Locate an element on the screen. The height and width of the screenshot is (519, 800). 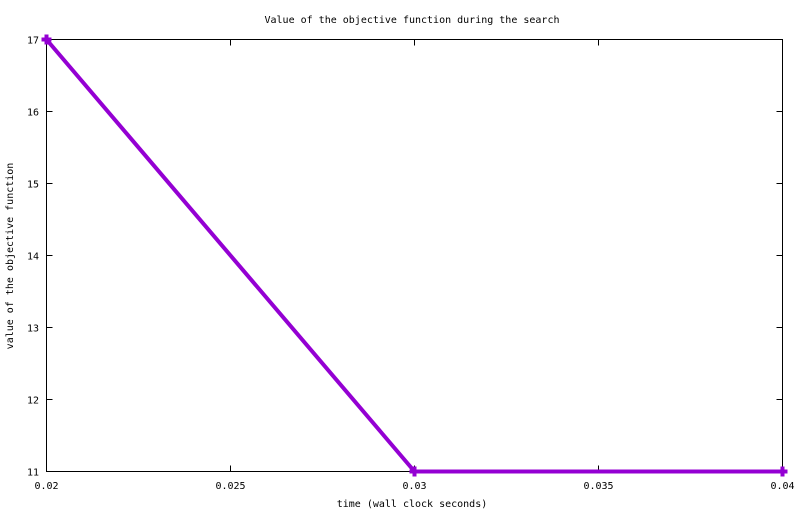
x-tick-label: 0.035 is located at coordinates (598, 486).